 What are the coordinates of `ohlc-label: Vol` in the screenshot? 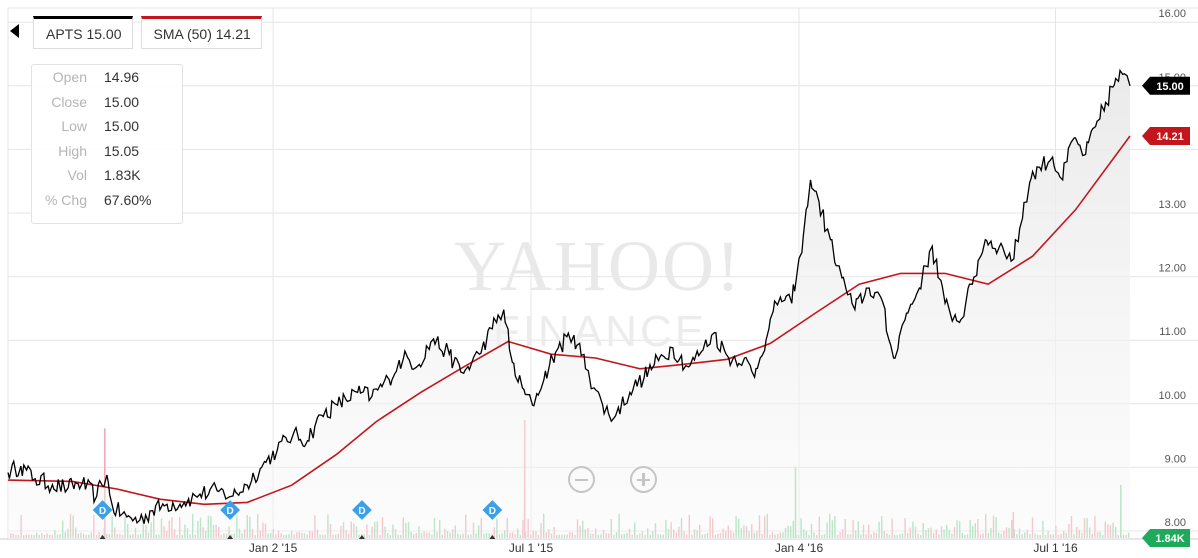 It's located at (77, 175).